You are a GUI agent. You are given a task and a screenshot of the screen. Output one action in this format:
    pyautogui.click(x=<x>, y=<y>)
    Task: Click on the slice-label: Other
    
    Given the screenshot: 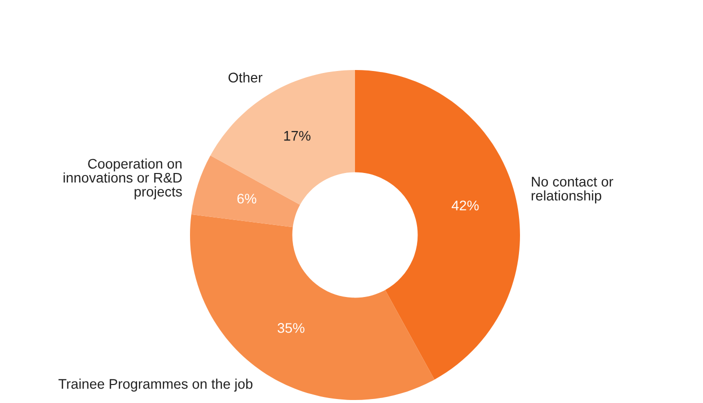 What is the action you would take?
    pyautogui.click(x=245, y=77)
    